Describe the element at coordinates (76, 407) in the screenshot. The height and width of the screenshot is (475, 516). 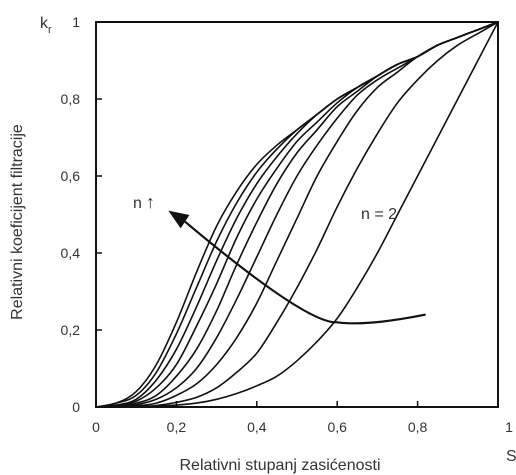
I see `y-tick-label: 0` at that location.